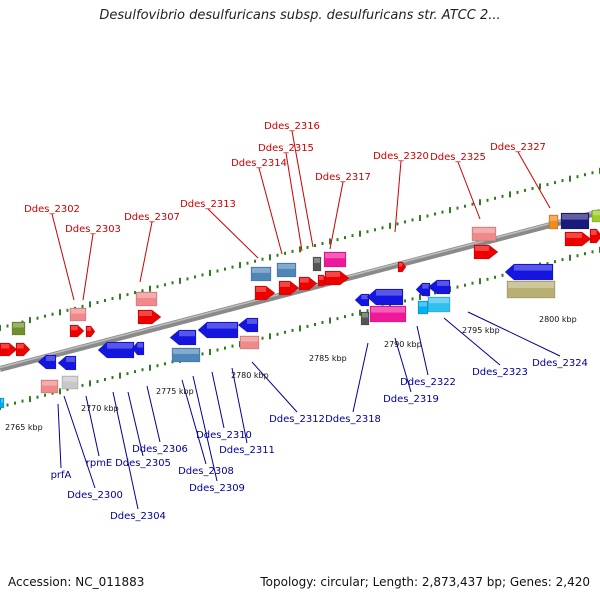 The image size is (600, 600). Describe the element at coordinates (99, 463) in the screenshot. I see `gene-label-rpme: rpmE` at that location.